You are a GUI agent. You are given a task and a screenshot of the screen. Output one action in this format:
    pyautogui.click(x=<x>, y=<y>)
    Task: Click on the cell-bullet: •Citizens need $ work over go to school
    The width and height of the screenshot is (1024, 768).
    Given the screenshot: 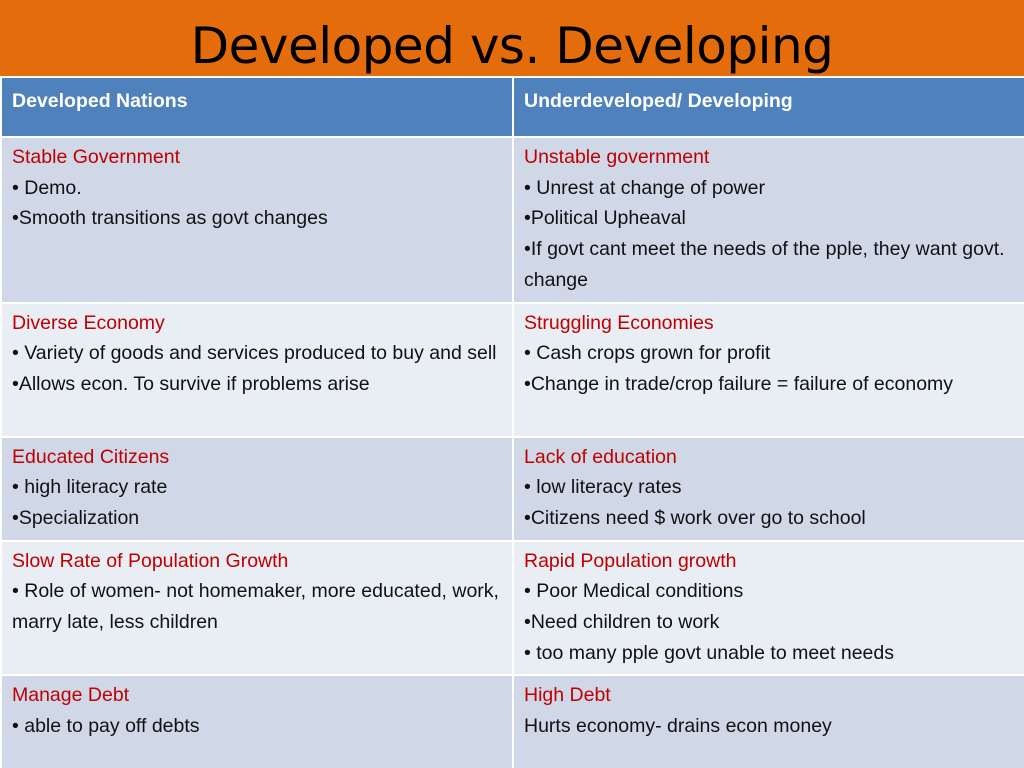 What is the action you would take?
    pyautogui.click(x=695, y=517)
    